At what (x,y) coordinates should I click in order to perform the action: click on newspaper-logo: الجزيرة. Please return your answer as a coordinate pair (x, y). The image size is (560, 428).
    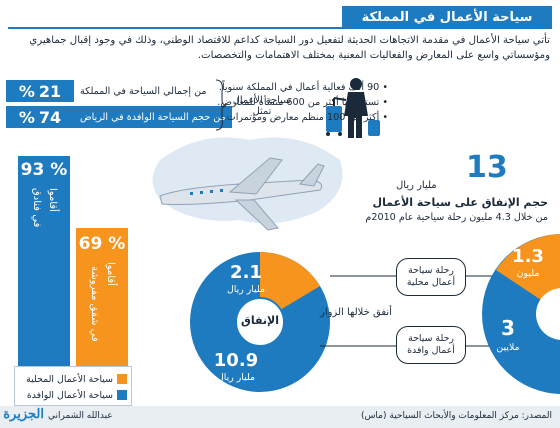
    Looking at the image, I should click on (23, 414).